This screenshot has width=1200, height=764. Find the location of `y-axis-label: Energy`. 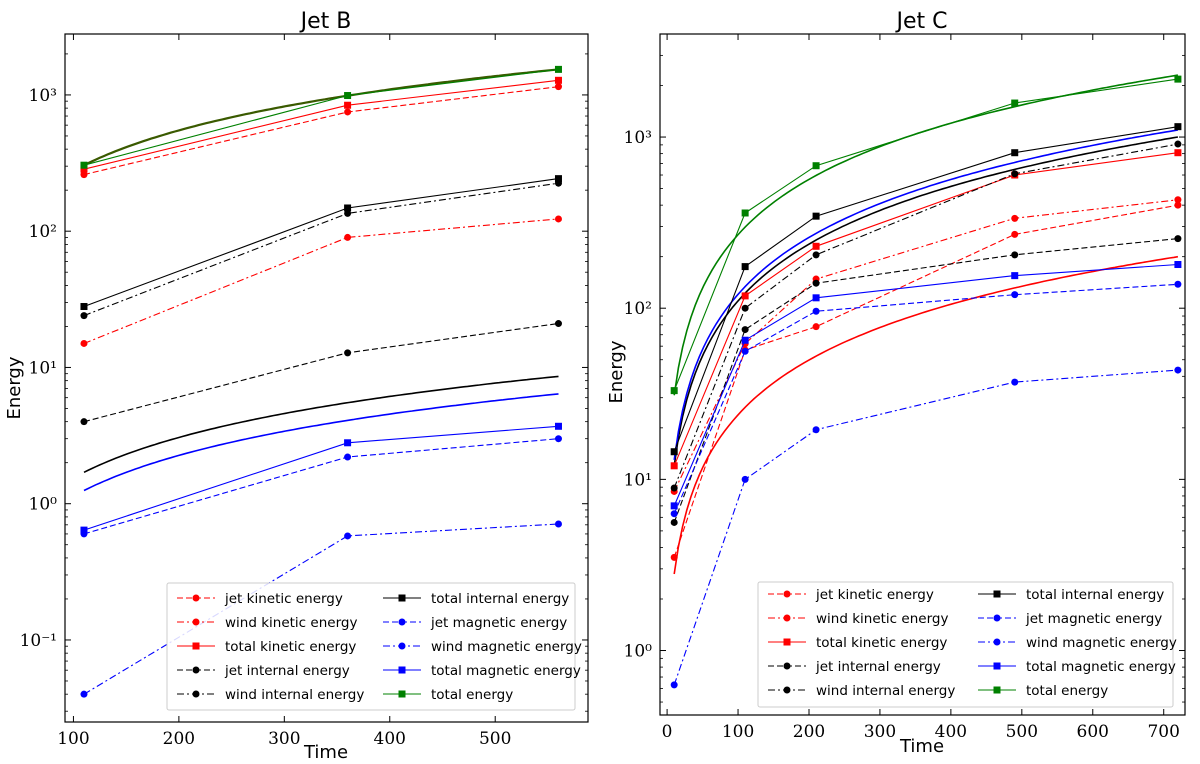

y-axis-label: Energy is located at coordinates (14, 387).